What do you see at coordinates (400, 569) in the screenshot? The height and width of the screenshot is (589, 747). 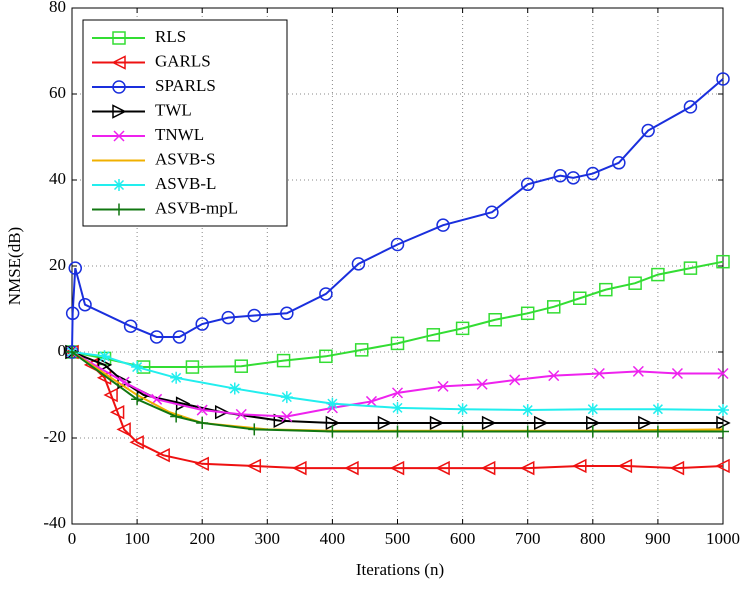 I see `x-axis-label: Iterations (n)` at bounding box center [400, 569].